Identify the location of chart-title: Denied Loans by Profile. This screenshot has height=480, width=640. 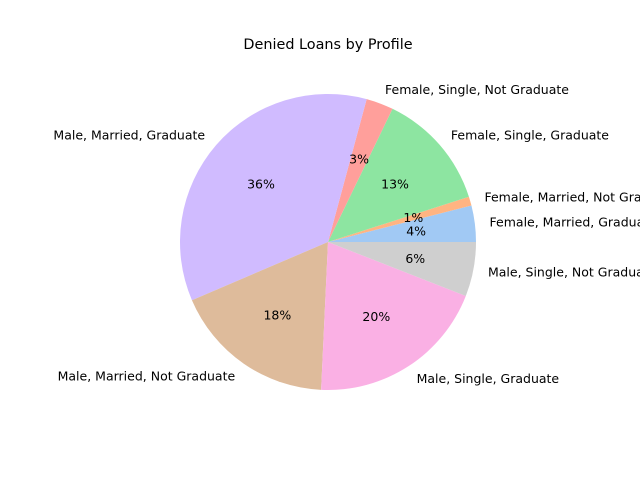
(327, 45).